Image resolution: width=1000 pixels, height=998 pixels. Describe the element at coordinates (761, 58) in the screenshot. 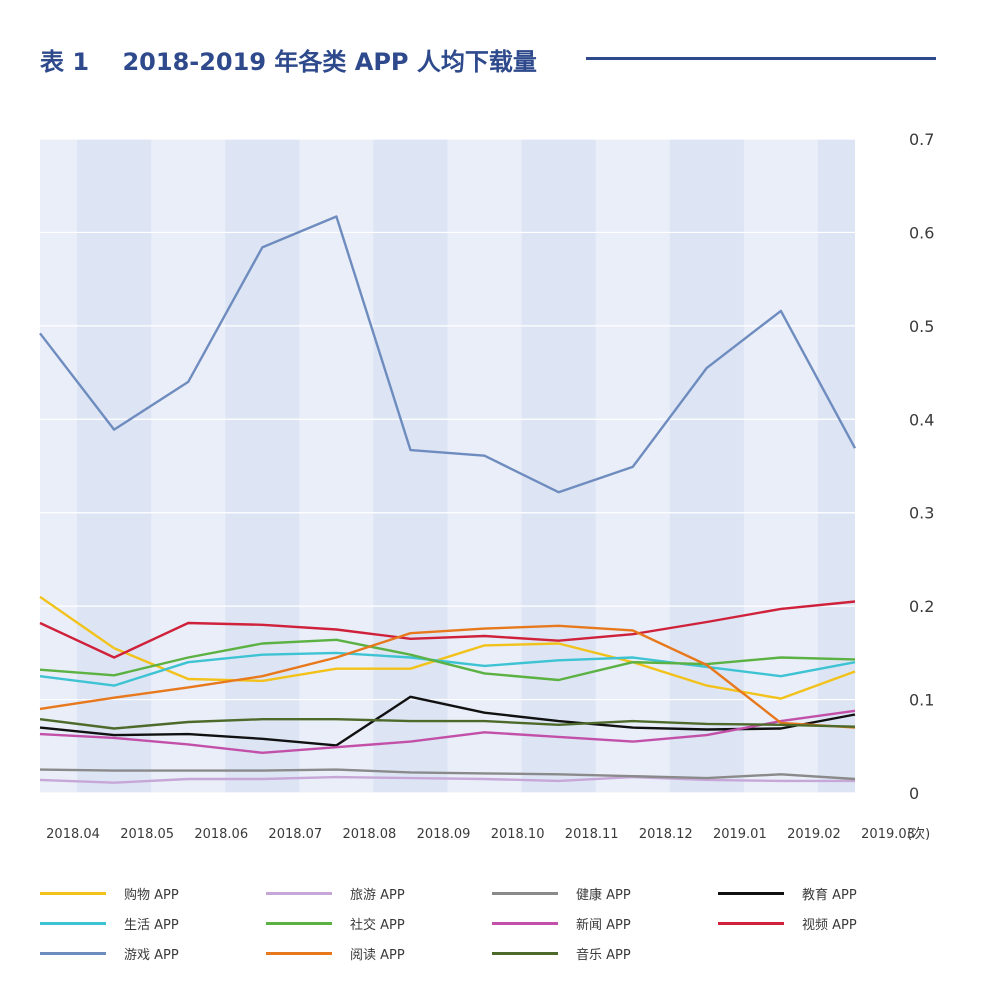

I see `title-rule` at that location.